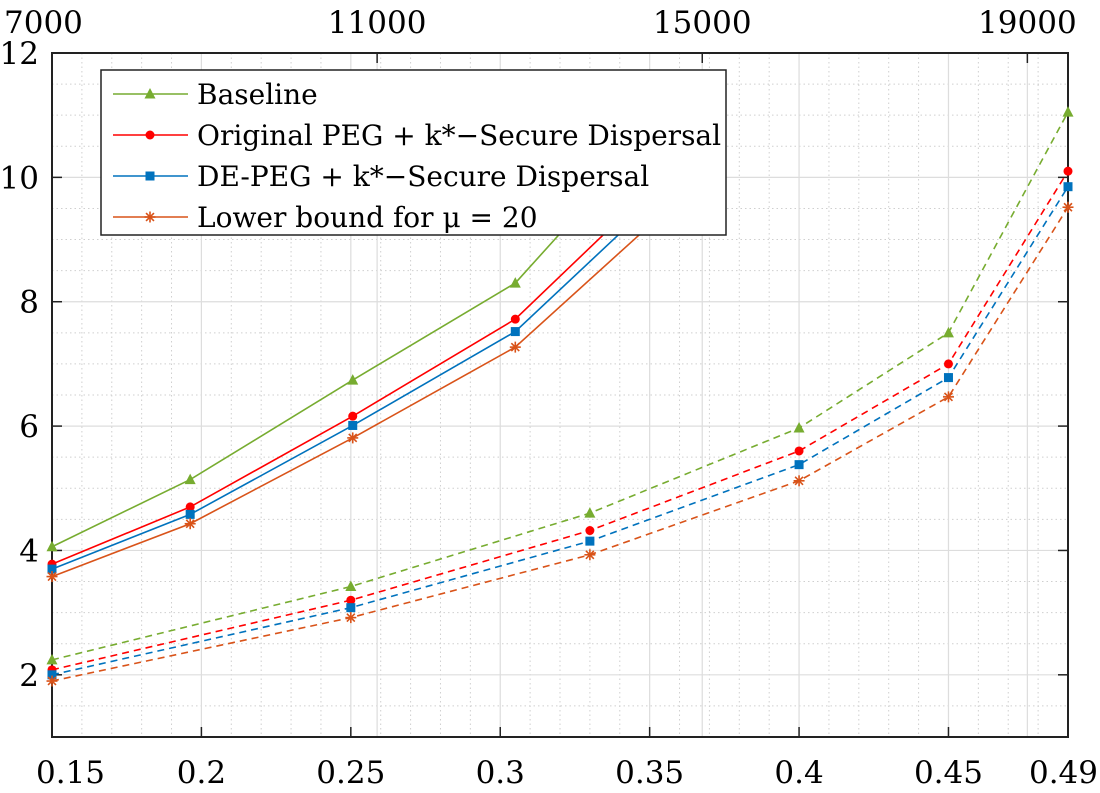 The width and height of the screenshot is (1100, 793). Describe the element at coordinates (1063, 773) in the screenshot. I see `x-tick-label: 0.49` at that location.